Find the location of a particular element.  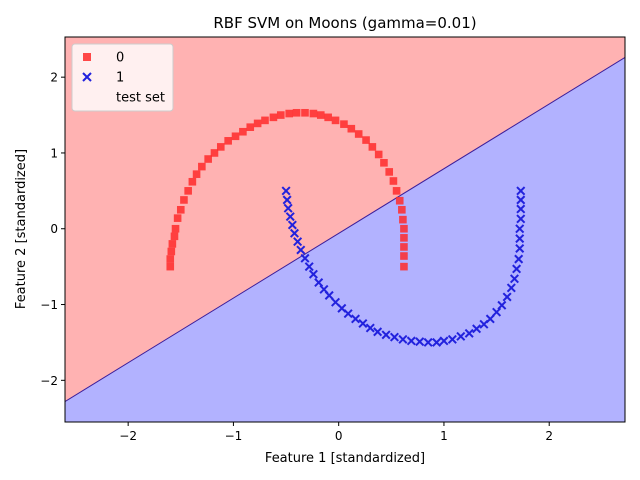

y-axis-ticks: −2 −1 0 1 2 is located at coordinates (52, 229).